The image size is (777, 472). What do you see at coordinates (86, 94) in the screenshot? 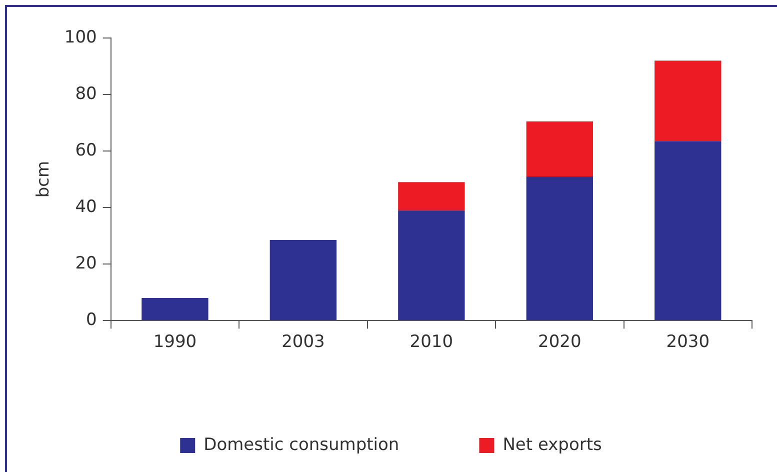
I see `y-tick-label: 80` at bounding box center [86, 94].